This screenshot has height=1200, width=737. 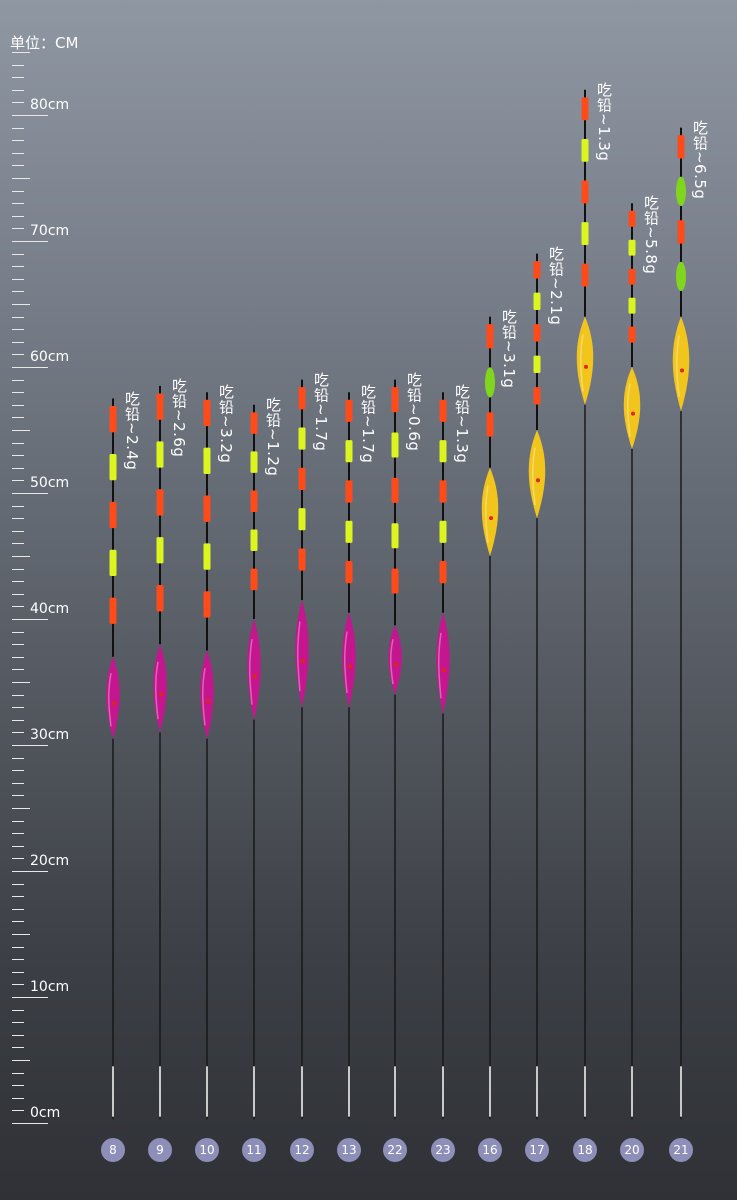 I want to click on unit-label: 单位：CM, so click(x=44, y=43).